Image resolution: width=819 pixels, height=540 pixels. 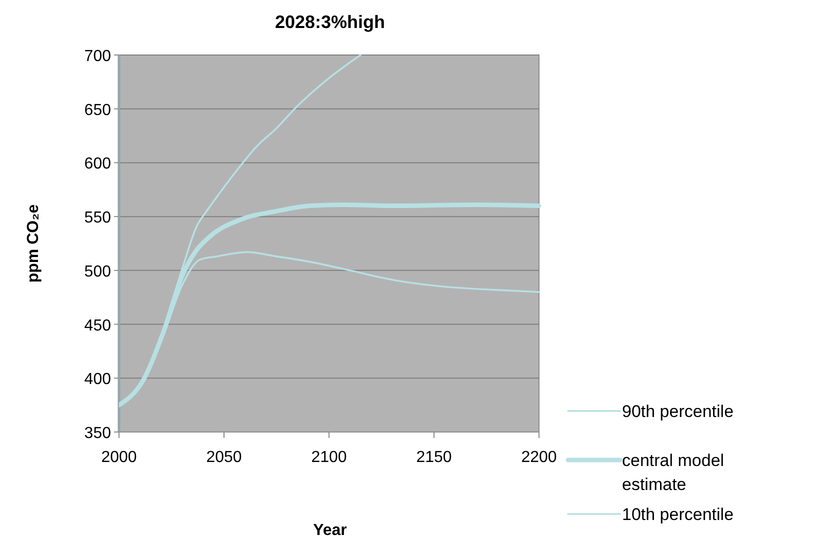 What do you see at coordinates (98, 110) in the screenshot?
I see `y-tick-label: 650` at bounding box center [98, 110].